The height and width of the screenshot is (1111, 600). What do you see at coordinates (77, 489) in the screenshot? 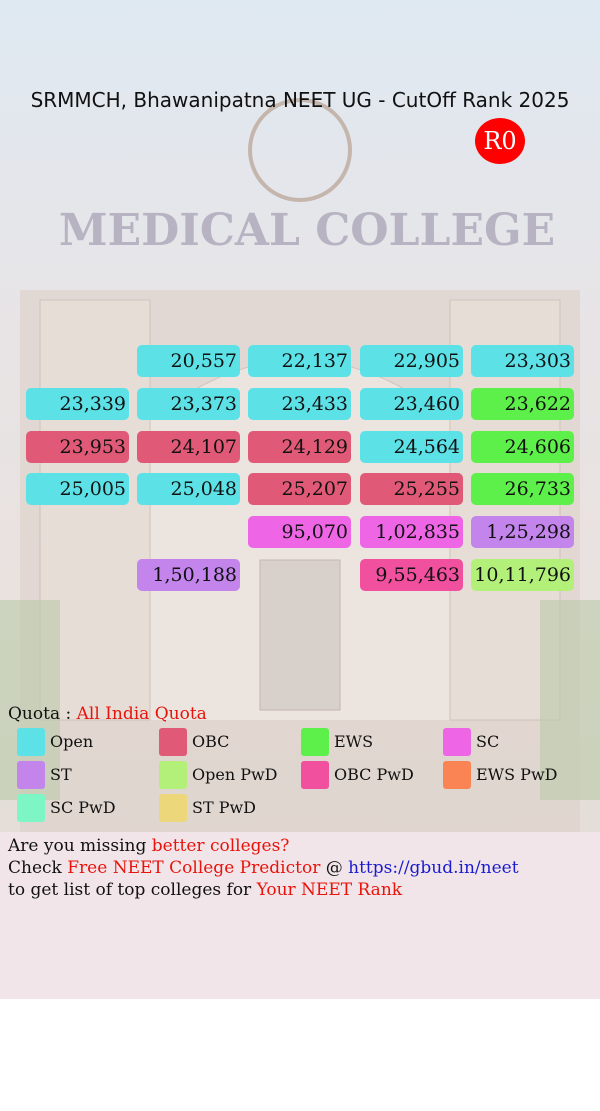
I see `rank-cell: 25,005` at bounding box center [77, 489].